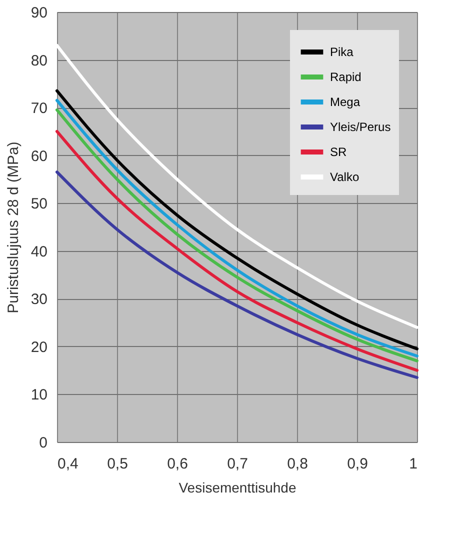 This screenshot has width=459, height=545. Describe the element at coordinates (345, 177) in the screenshot. I see `legend-label: Valko` at that location.